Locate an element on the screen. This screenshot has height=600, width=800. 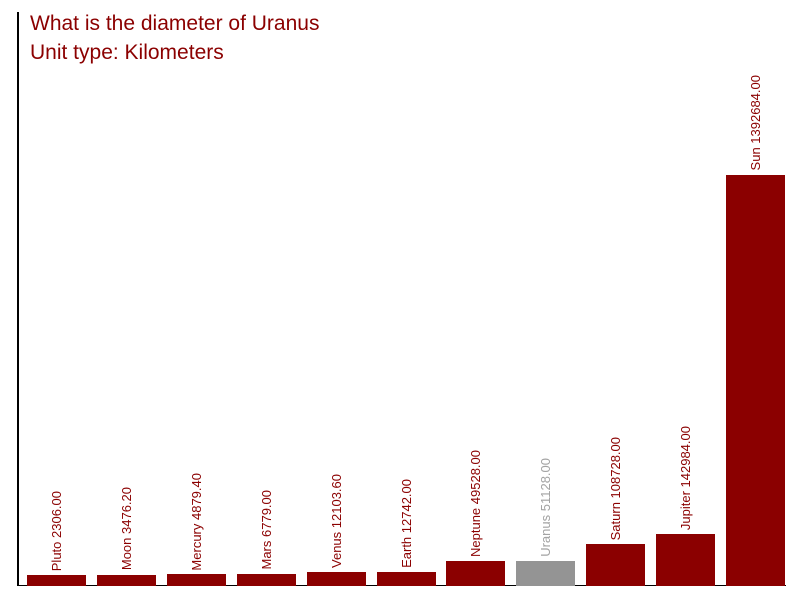
chart-title: What is the diameter of Uranus is located at coordinates (175, 23).